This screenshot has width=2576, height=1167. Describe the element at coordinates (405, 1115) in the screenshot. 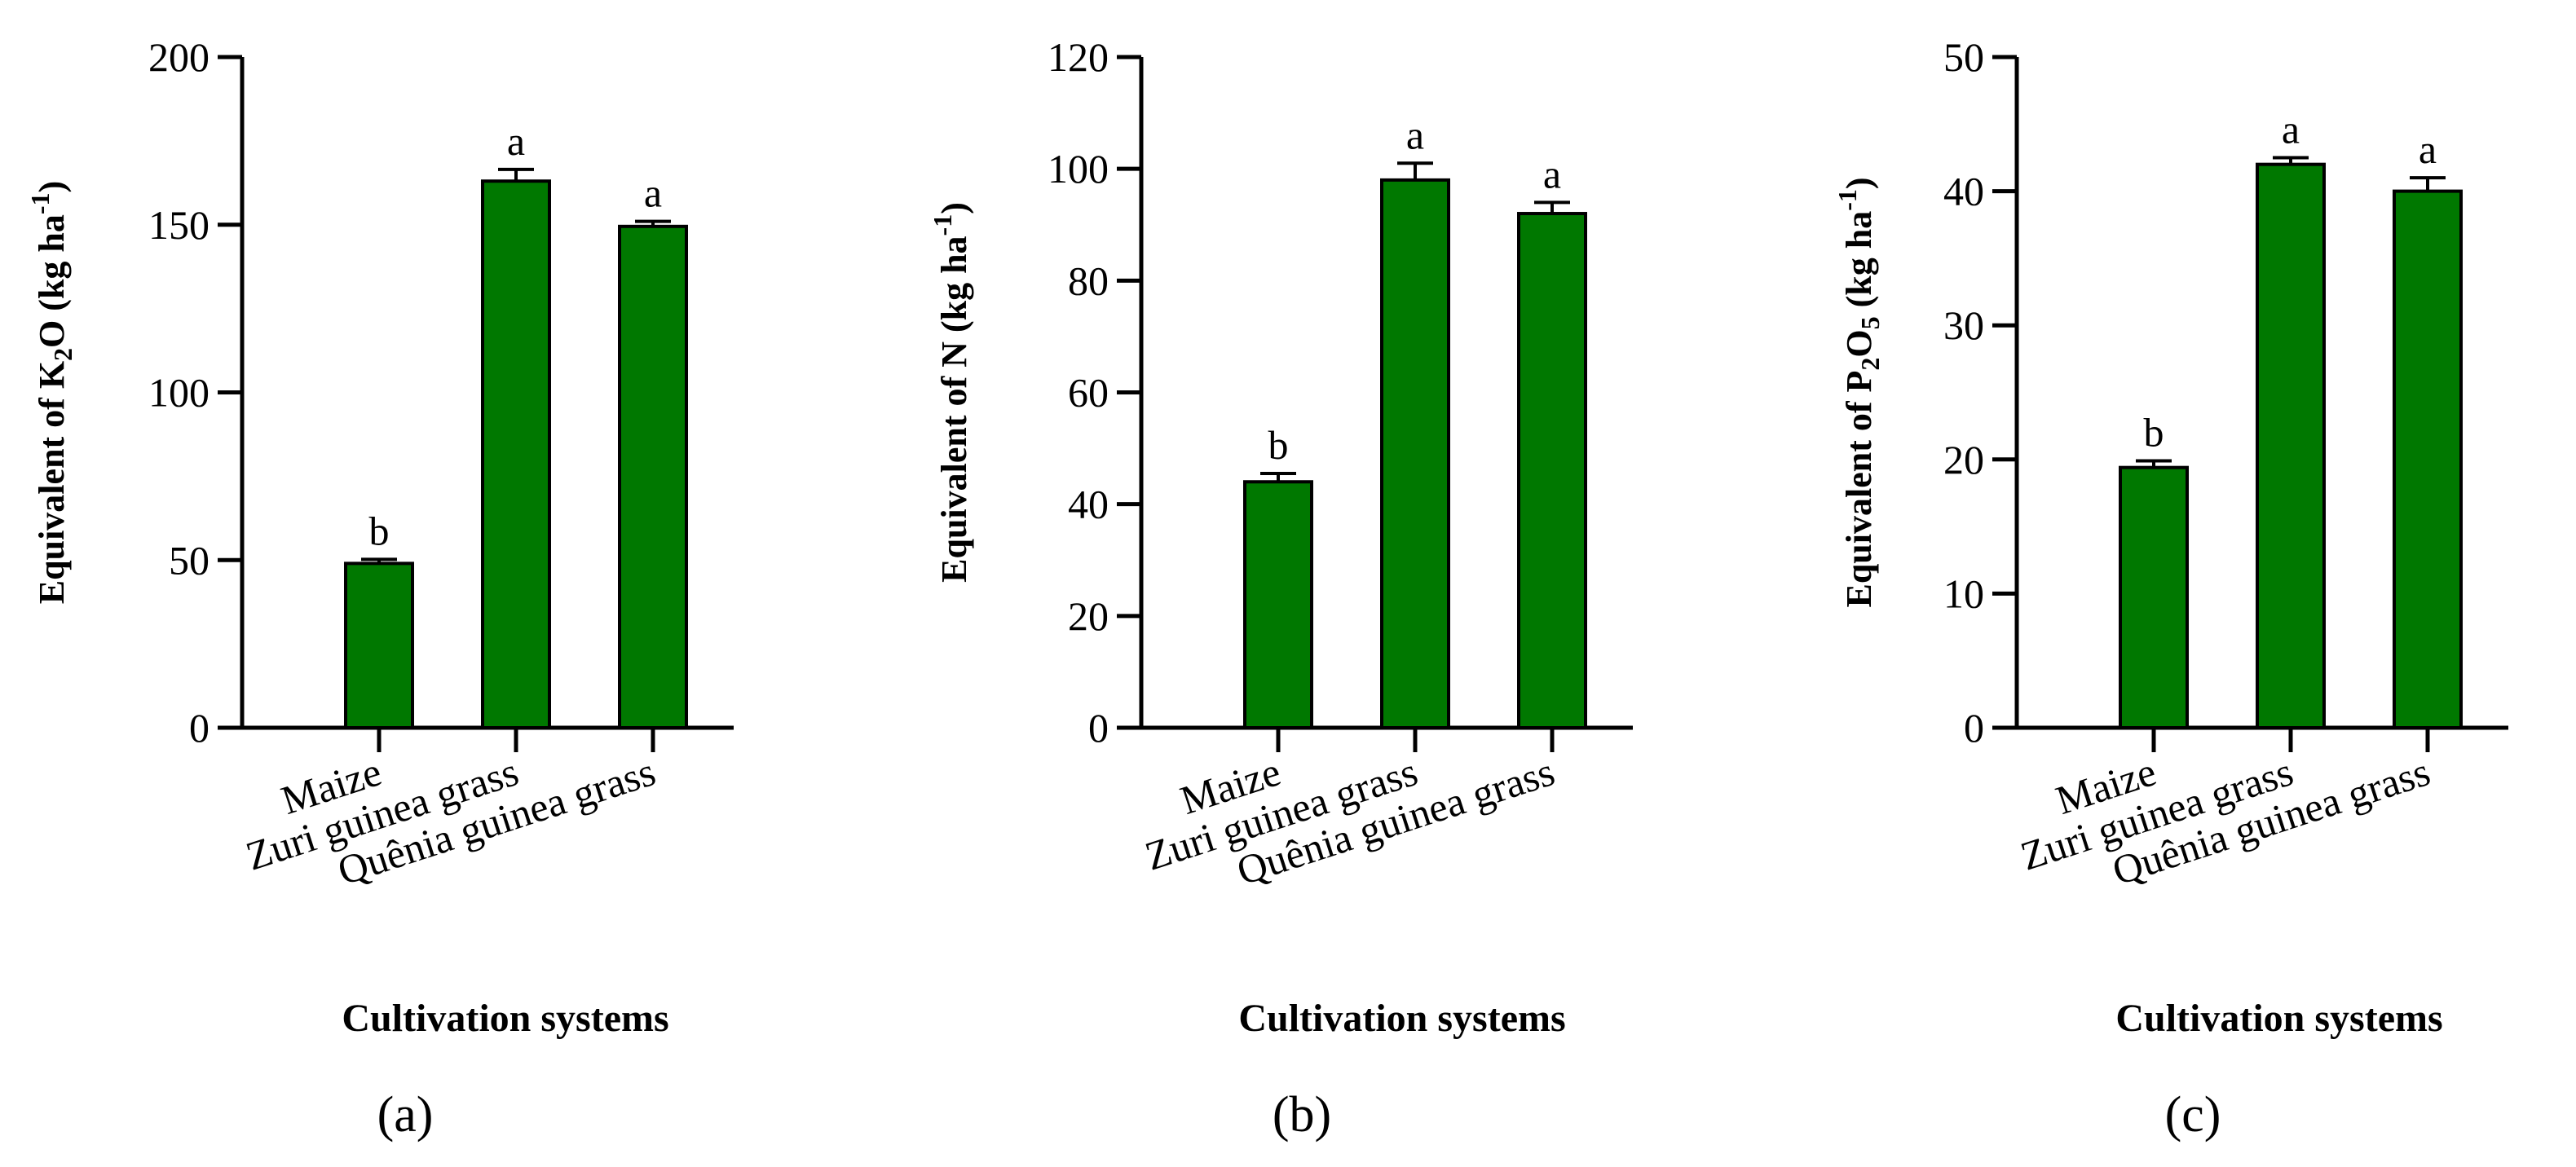

I see `panel-label: (a)` at that location.